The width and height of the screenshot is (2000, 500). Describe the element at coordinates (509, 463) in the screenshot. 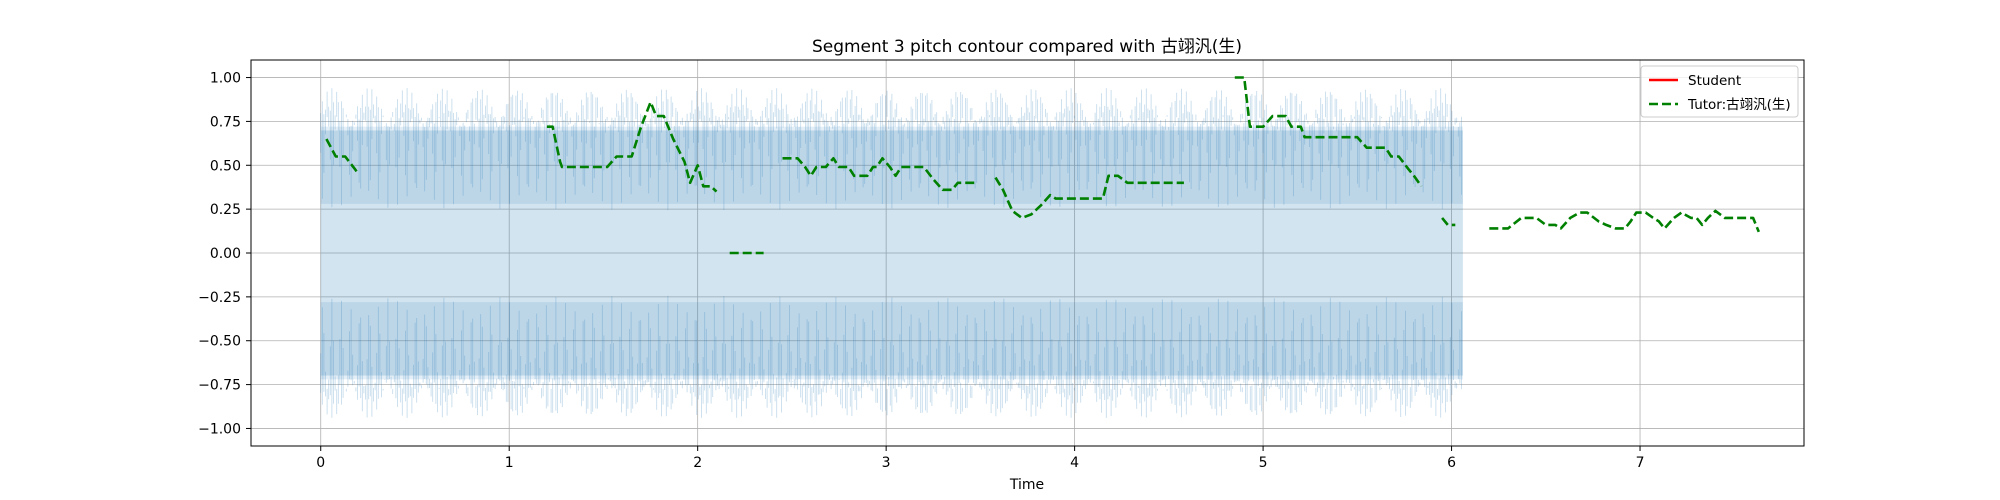

I see `x-tick-label: 1` at that location.